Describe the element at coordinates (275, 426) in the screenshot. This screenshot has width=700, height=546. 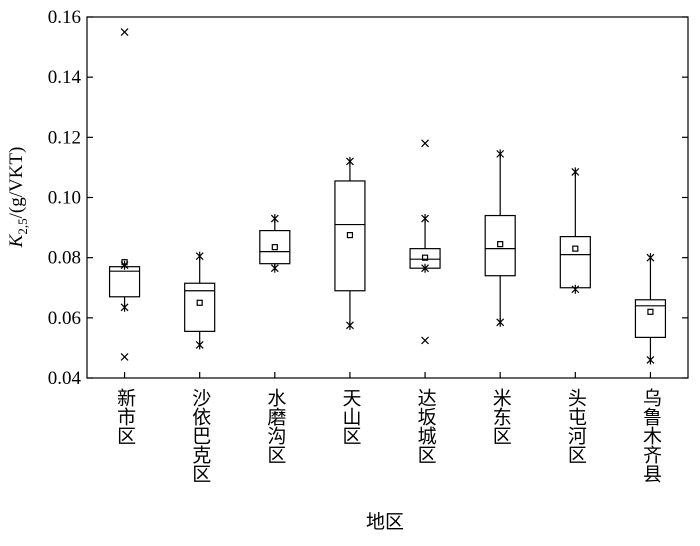
I see `x-tick-label: 水磨沟区` at that location.